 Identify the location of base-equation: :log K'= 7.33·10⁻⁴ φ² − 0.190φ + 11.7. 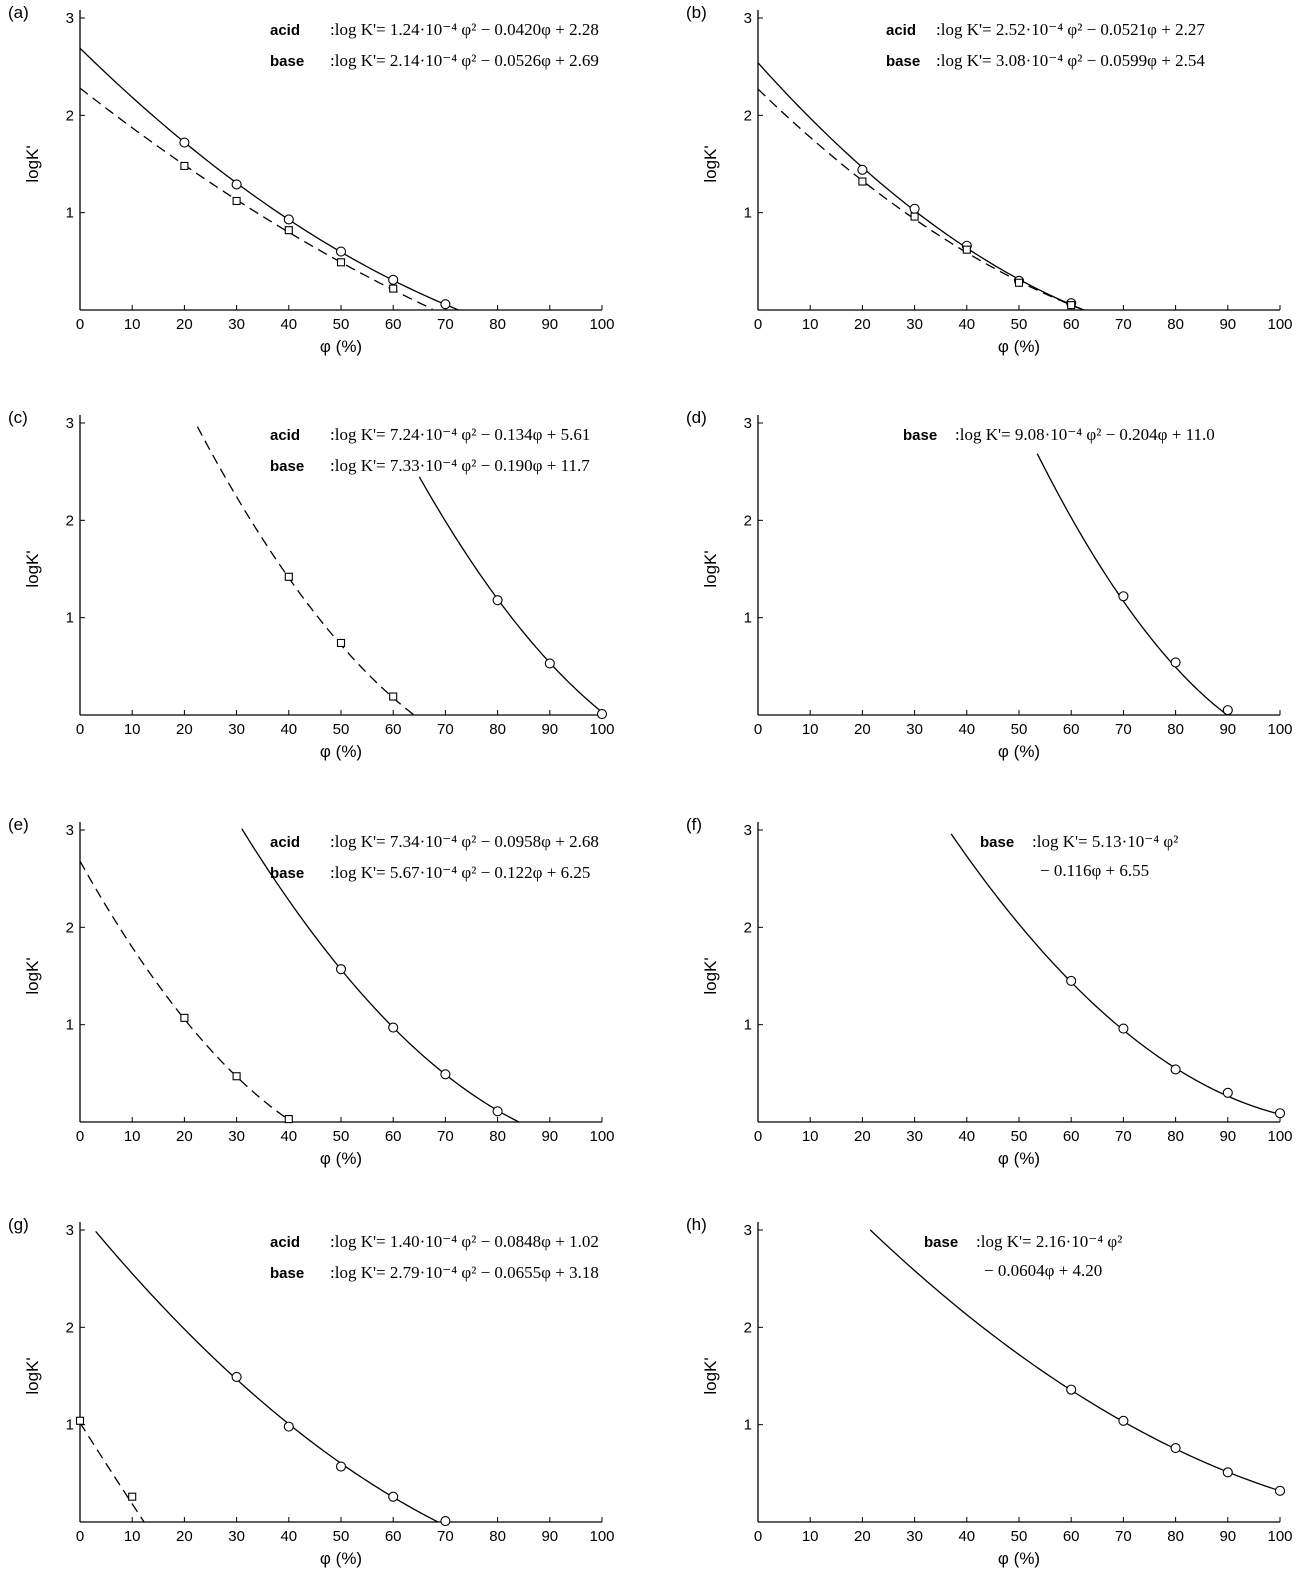
(460, 465).